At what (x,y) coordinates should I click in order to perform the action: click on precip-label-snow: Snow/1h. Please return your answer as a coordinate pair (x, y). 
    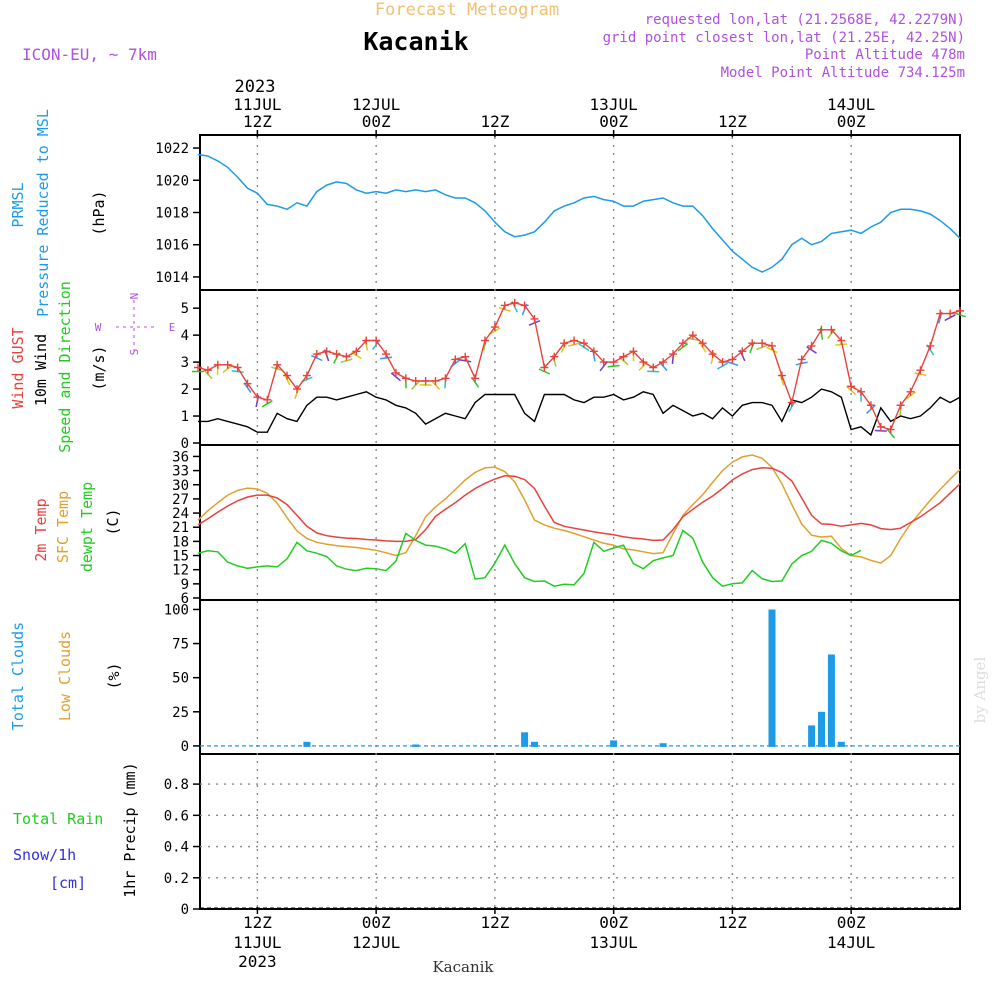
    Looking at the image, I should click on (44, 855).